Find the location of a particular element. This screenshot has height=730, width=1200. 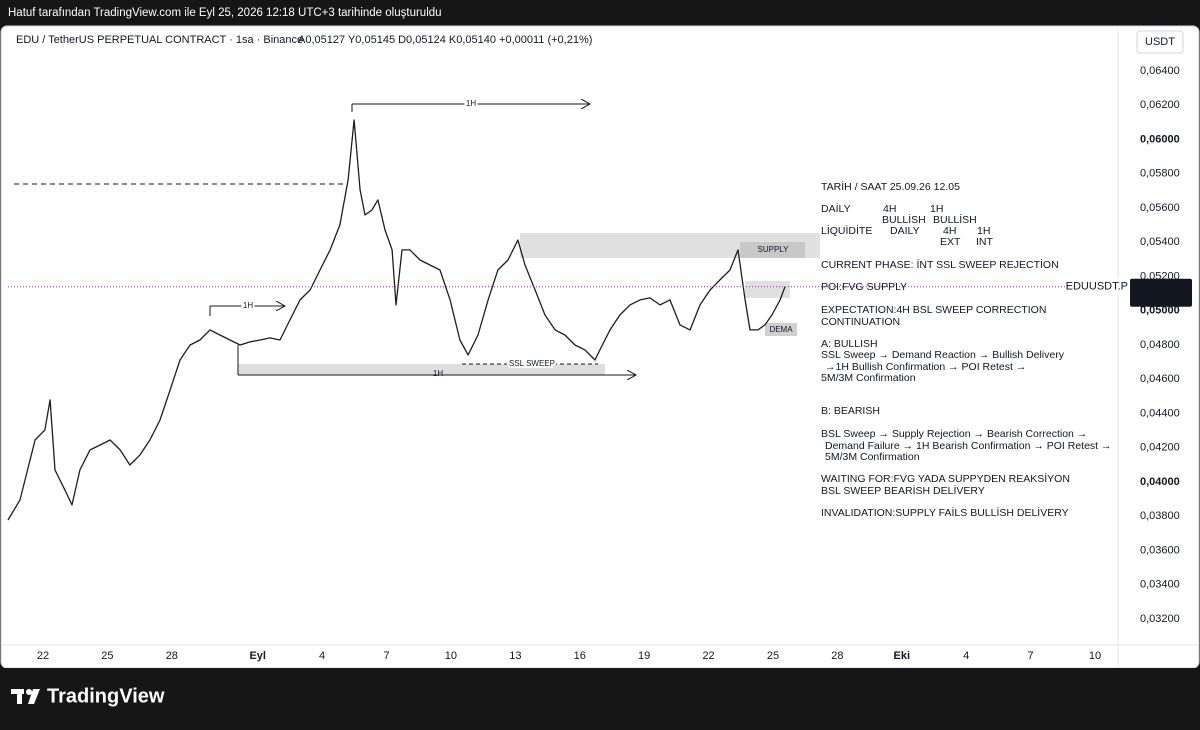

y-tick-label: 0,03800 is located at coordinates (1160, 516).